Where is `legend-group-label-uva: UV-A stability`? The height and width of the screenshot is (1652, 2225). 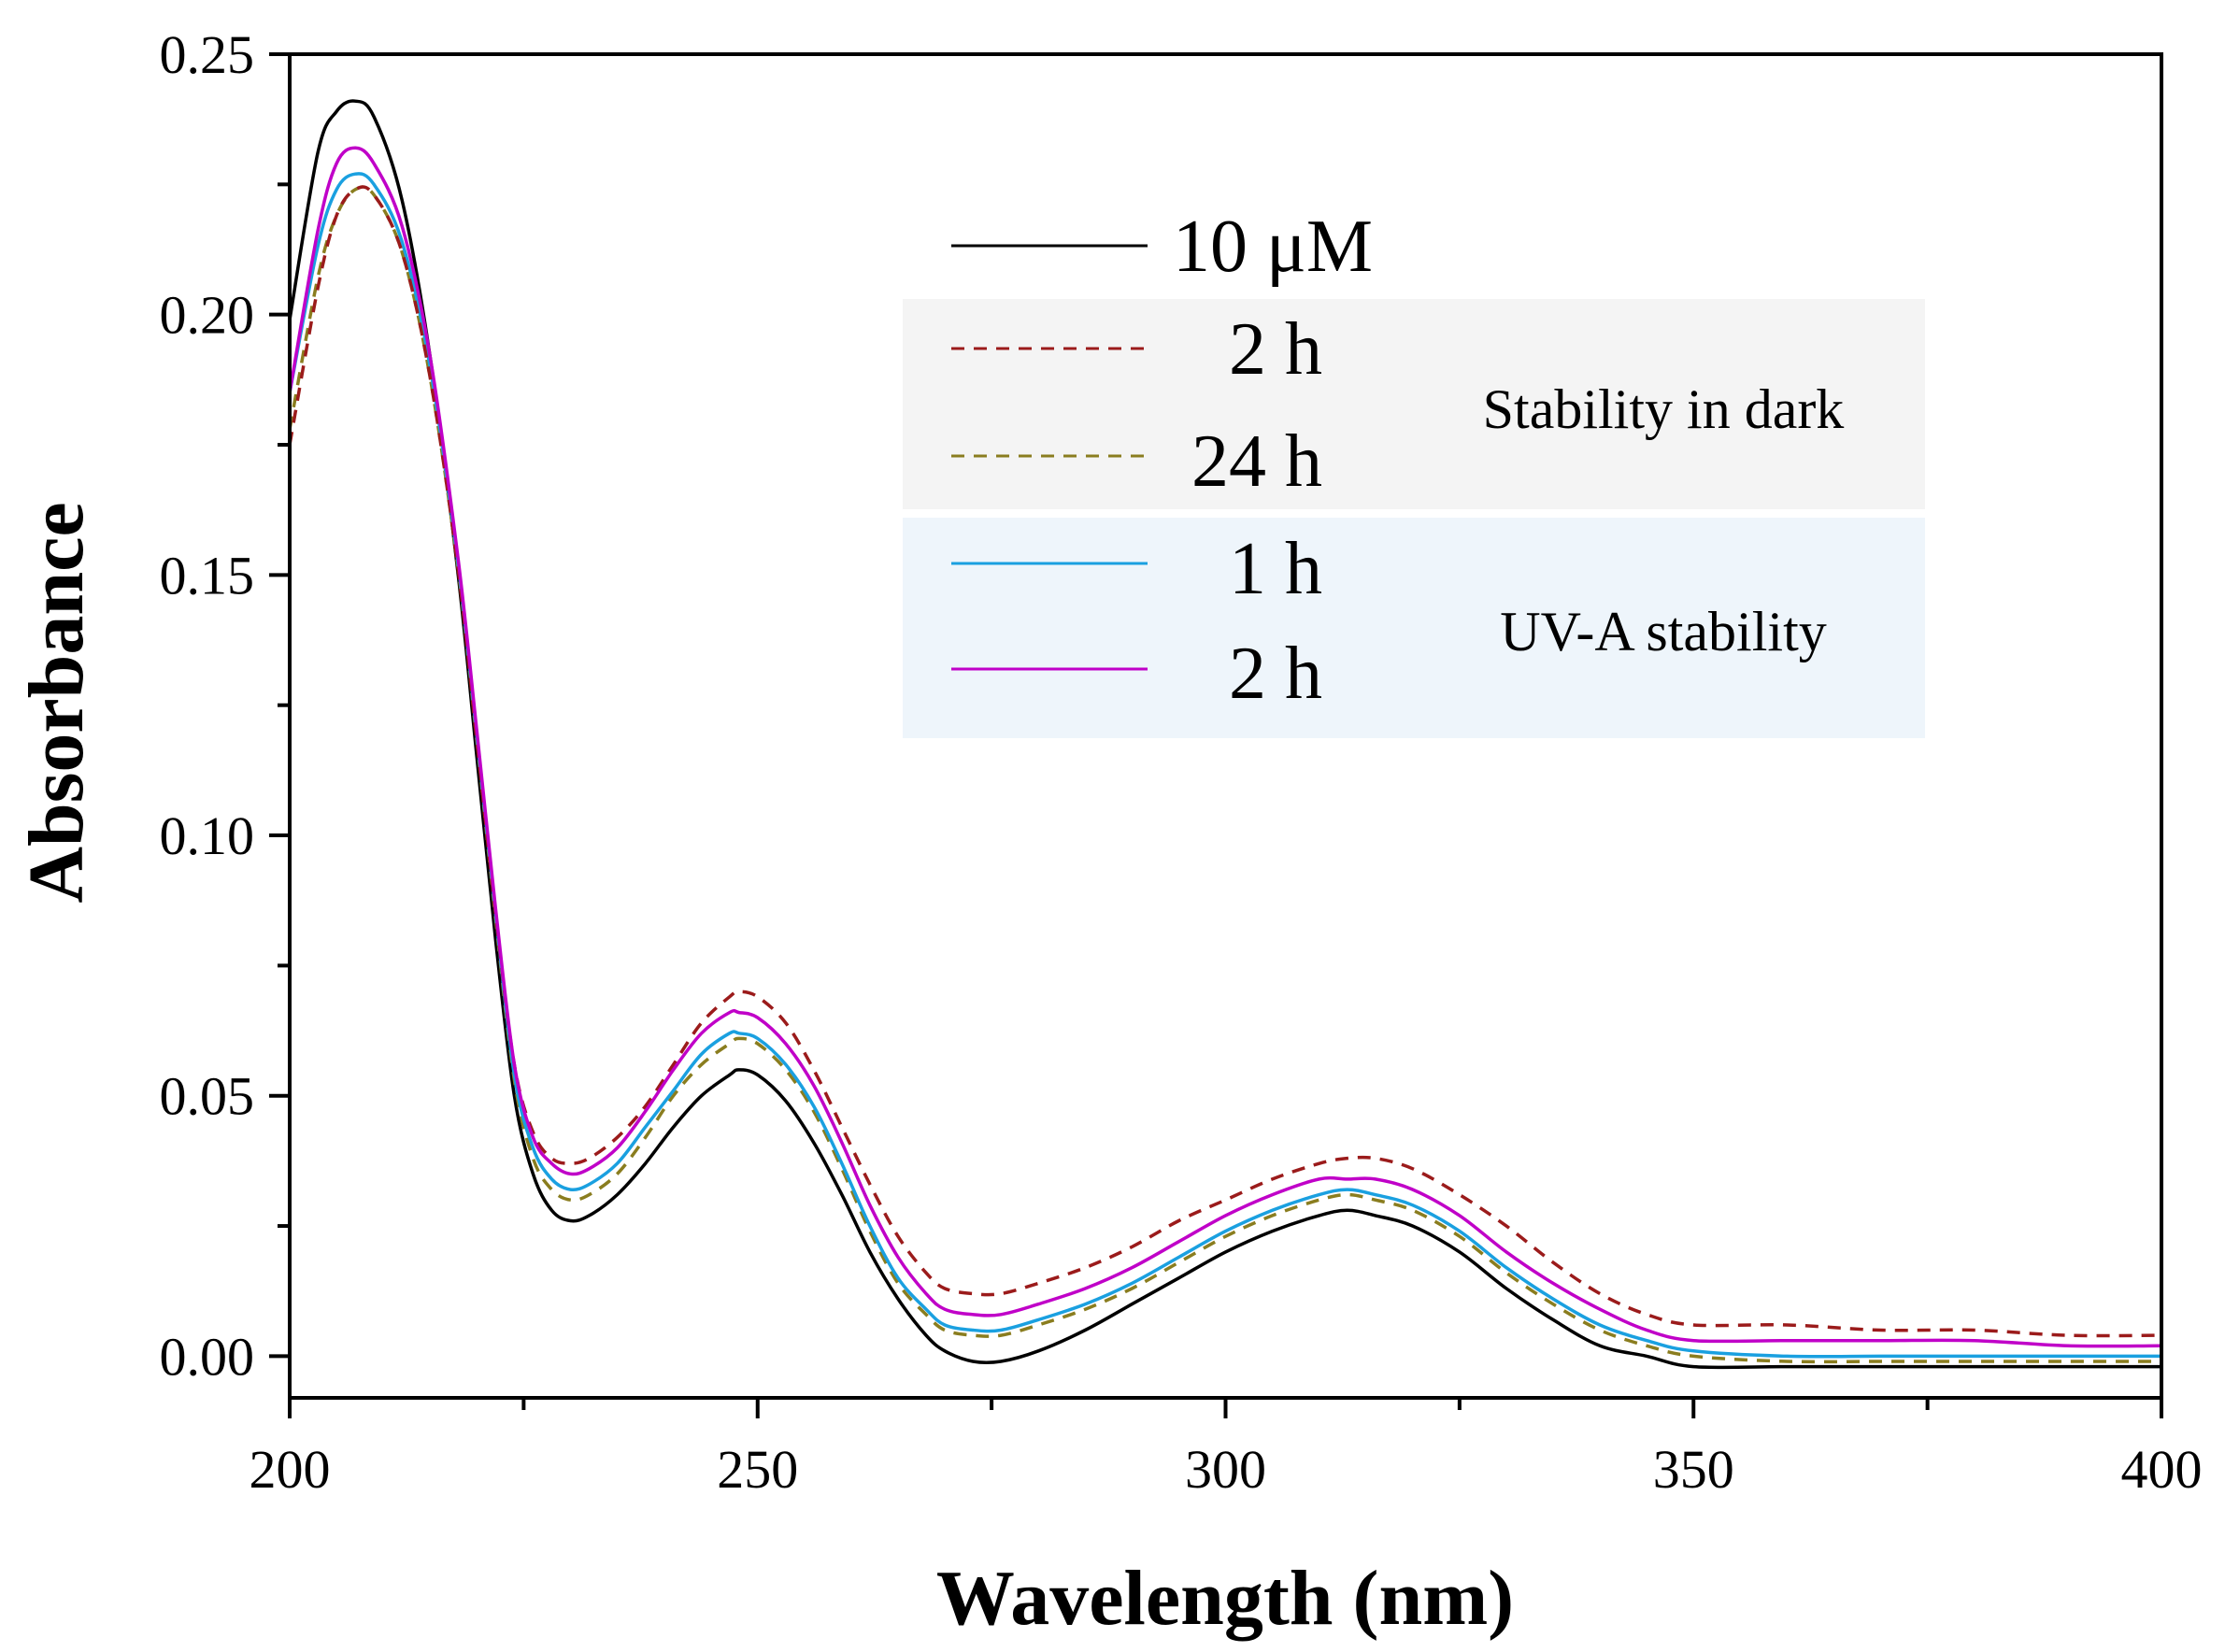
legend-group-label-uva: UV-A stability is located at coordinates (1663, 631).